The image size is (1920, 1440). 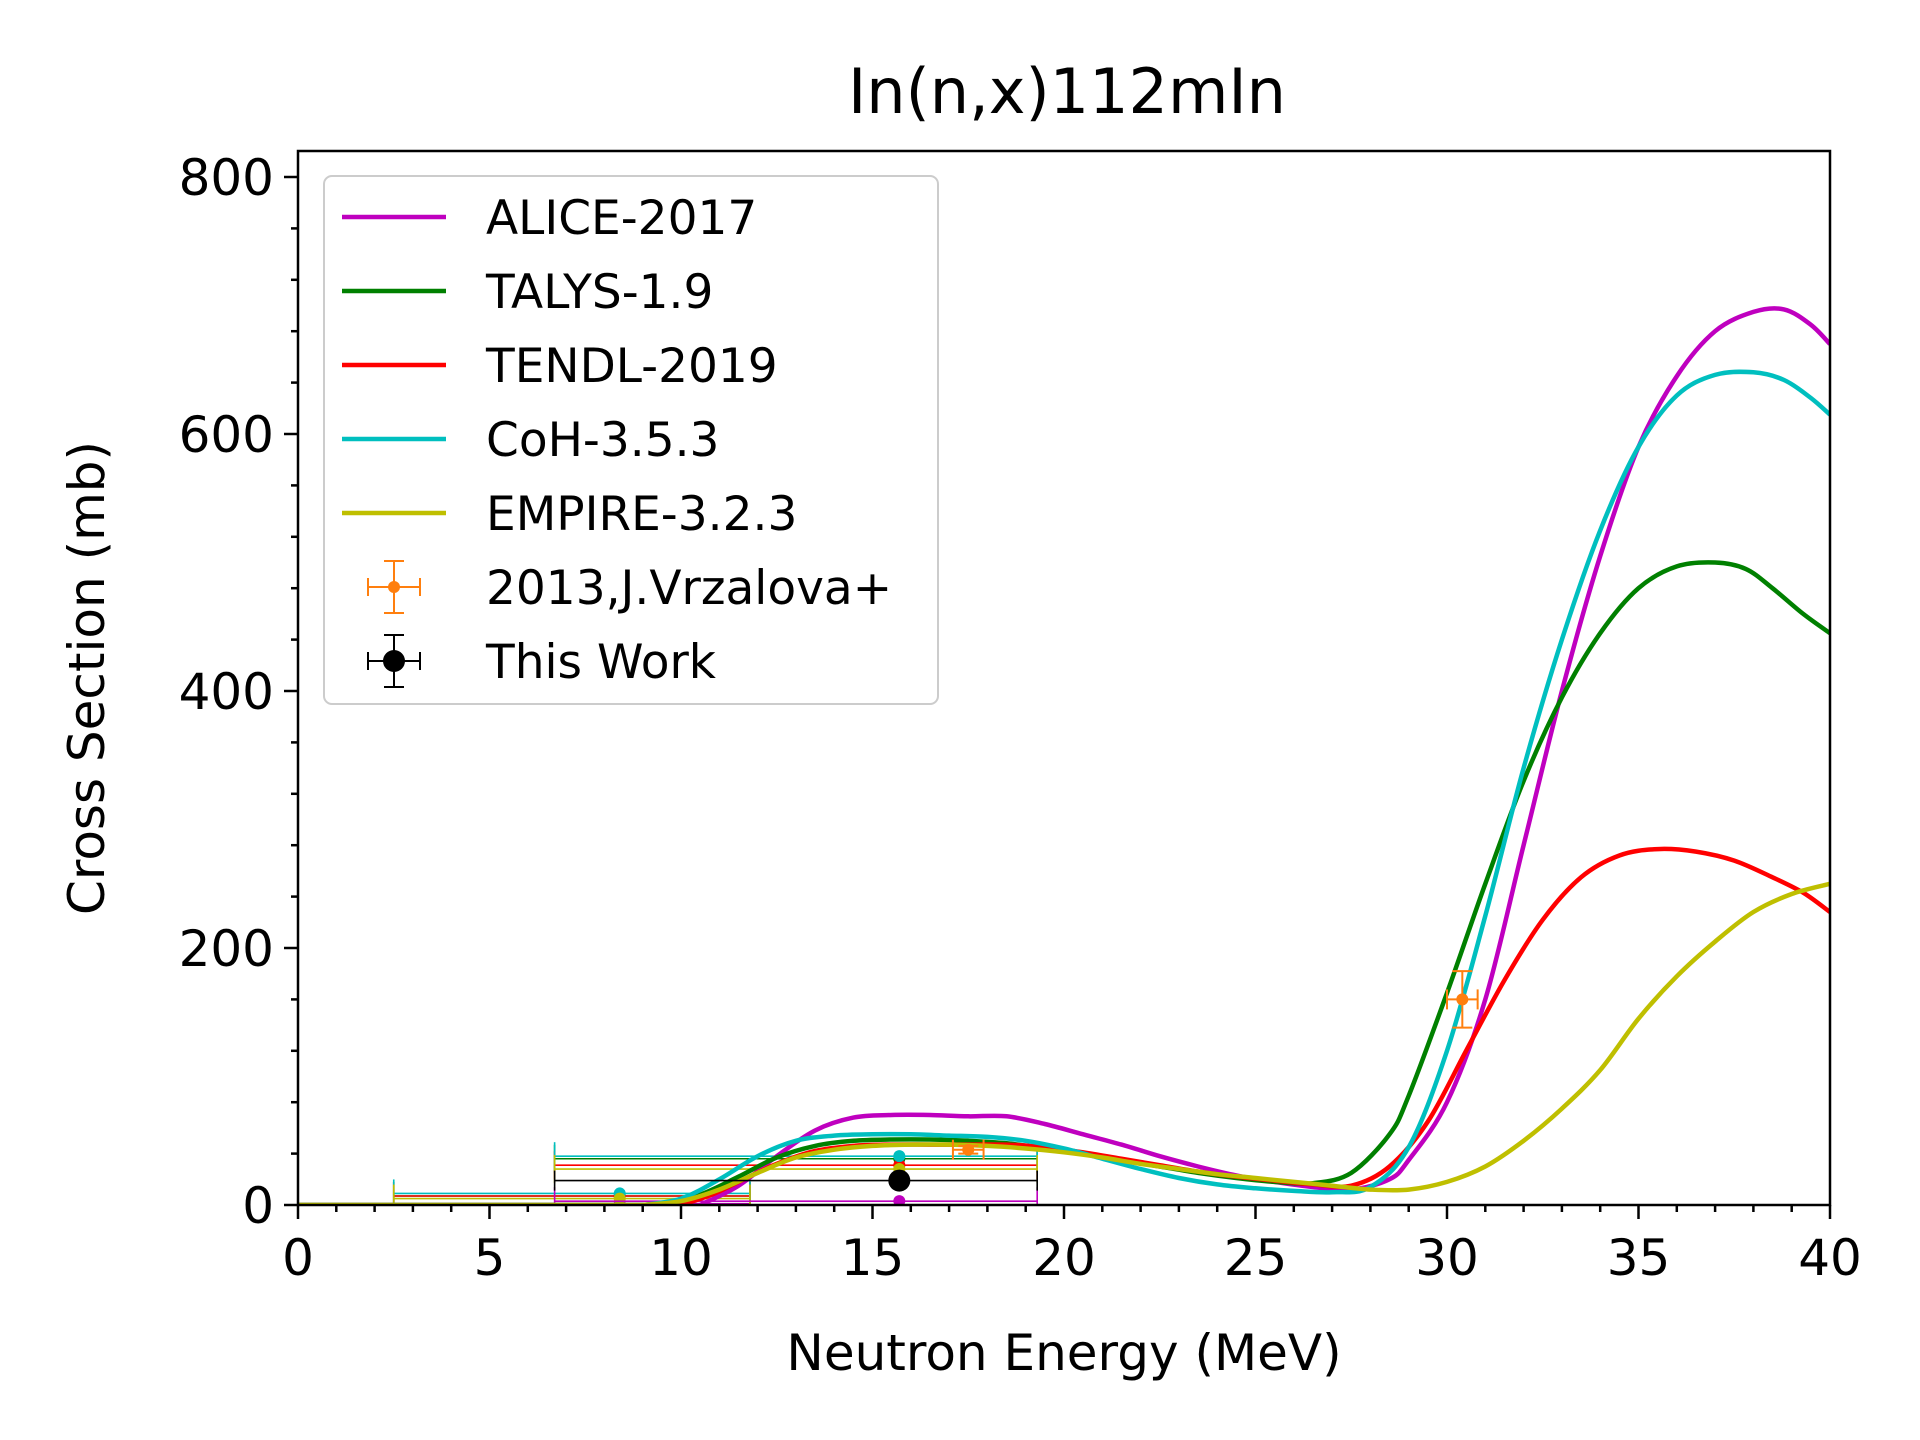 What do you see at coordinates (641, 514) in the screenshot?
I see `legend-label: EMPIRE-3.2.3` at bounding box center [641, 514].